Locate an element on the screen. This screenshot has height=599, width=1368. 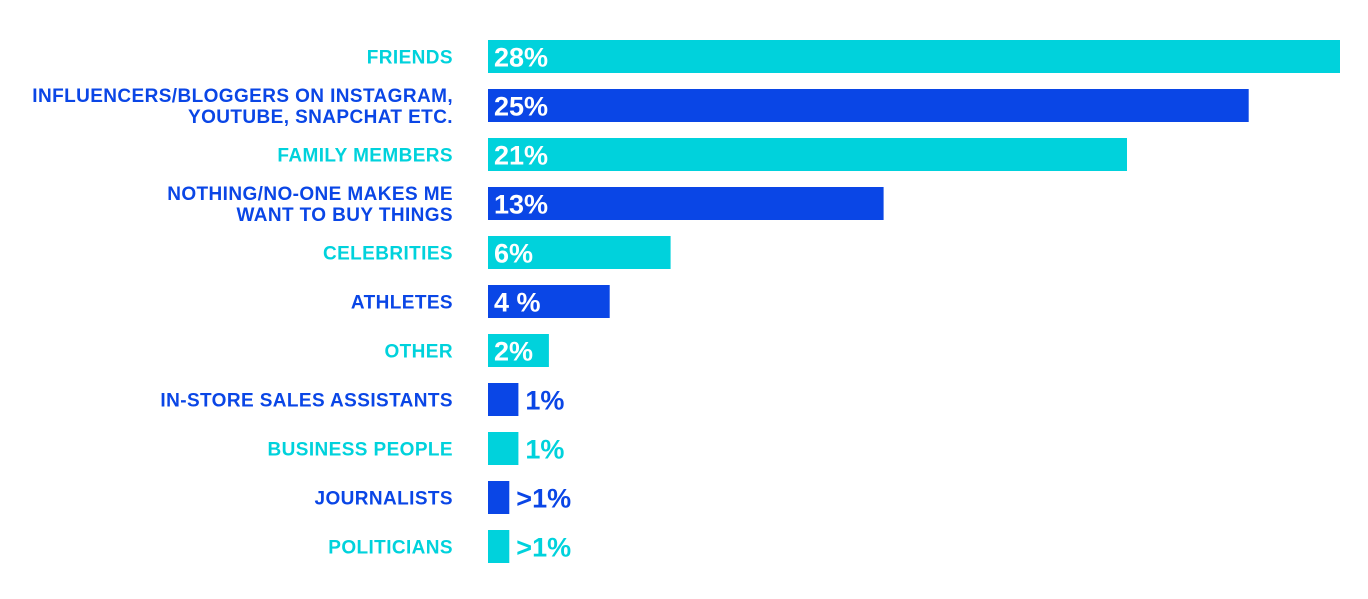
value-label-6: 4 % is located at coordinates (517, 303).